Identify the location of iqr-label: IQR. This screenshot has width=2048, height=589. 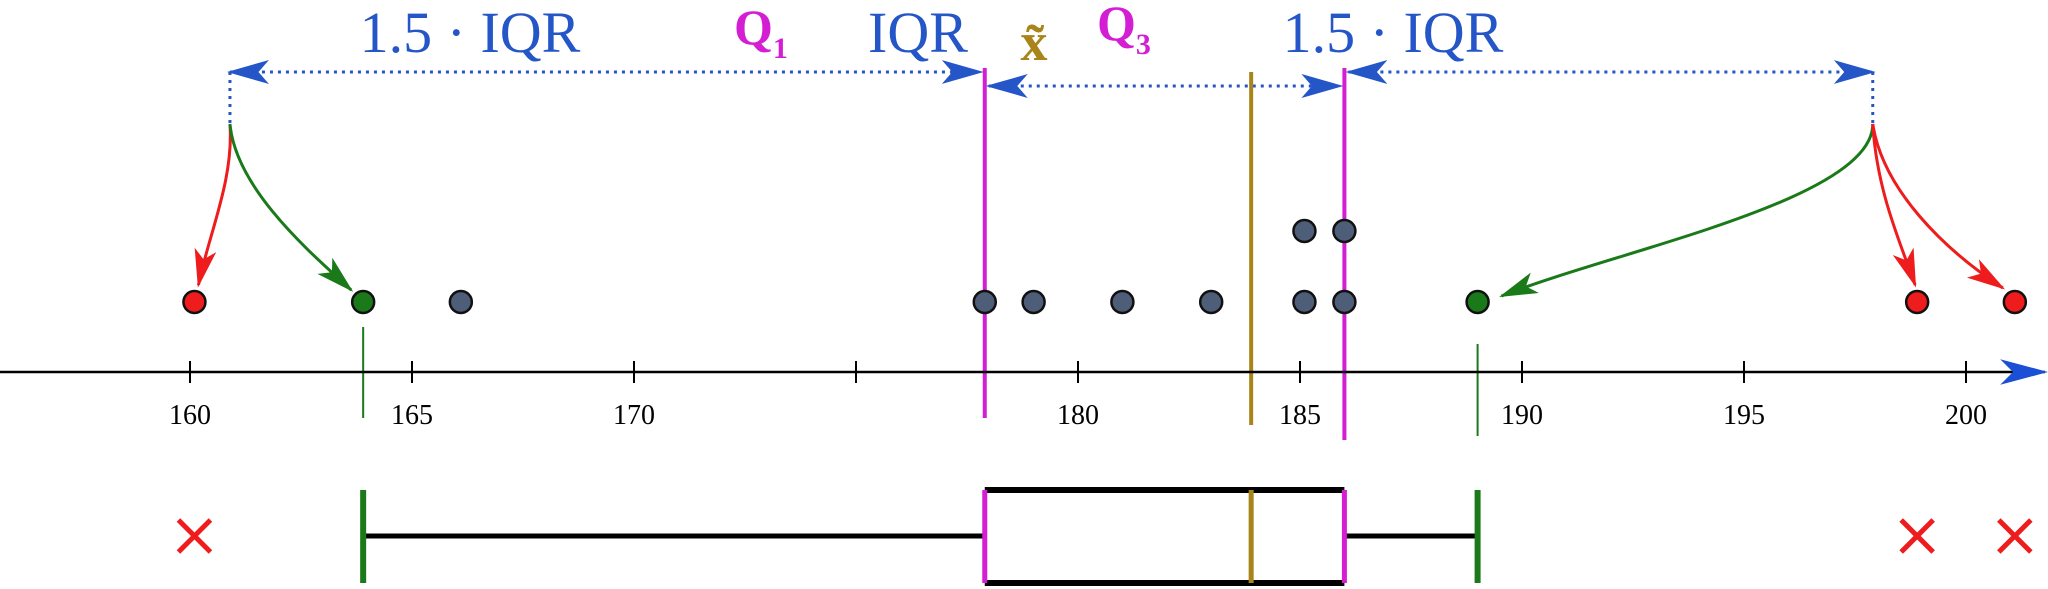
(918, 32).